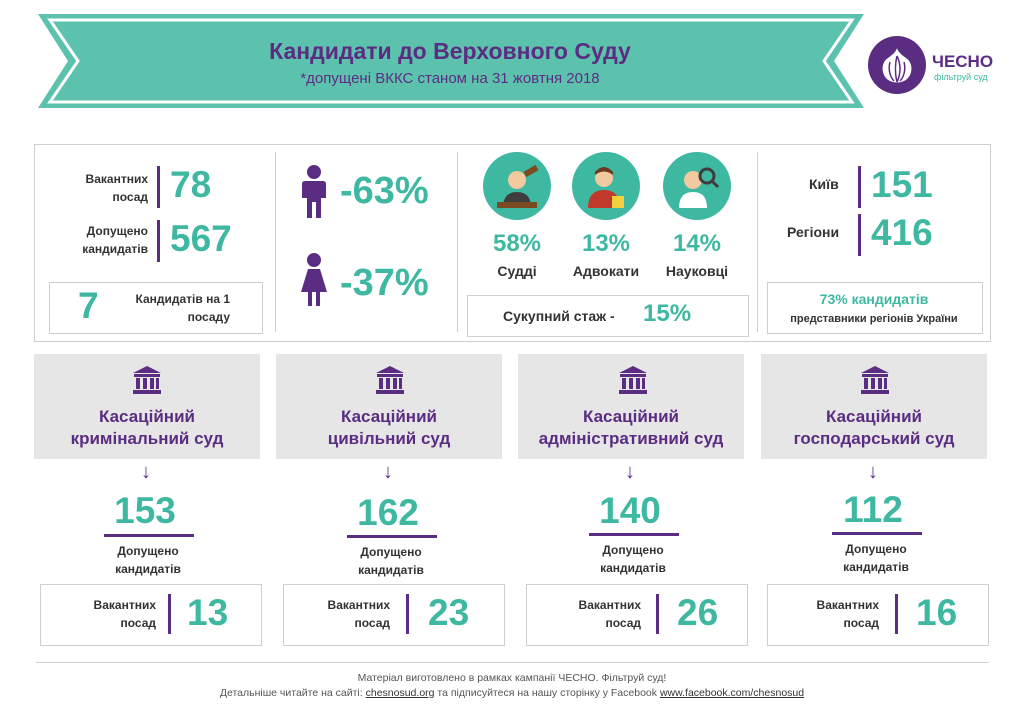 The image size is (1024, 725). I want to click on kyiv-label: Київ, so click(824, 184).